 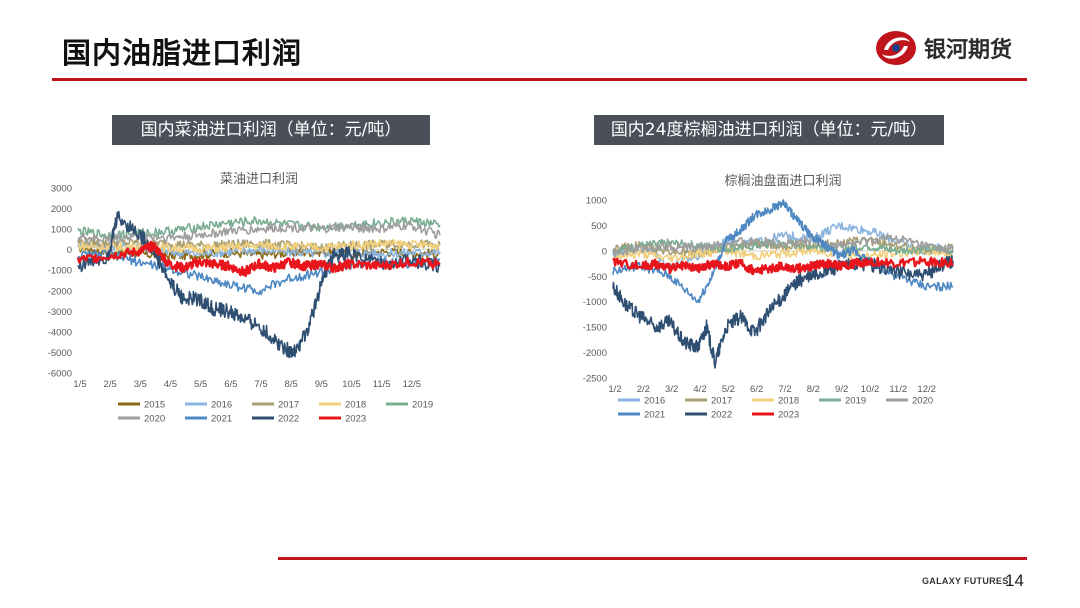 I want to click on y-tick-label: -5000, so click(x=60, y=353).